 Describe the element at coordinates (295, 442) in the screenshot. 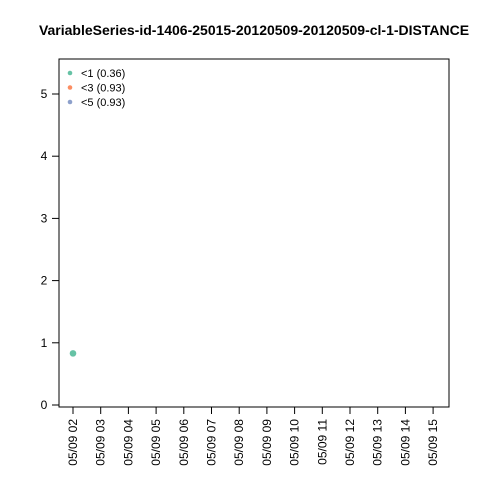

I see `x-tick-label: 05/09 10` at that location.